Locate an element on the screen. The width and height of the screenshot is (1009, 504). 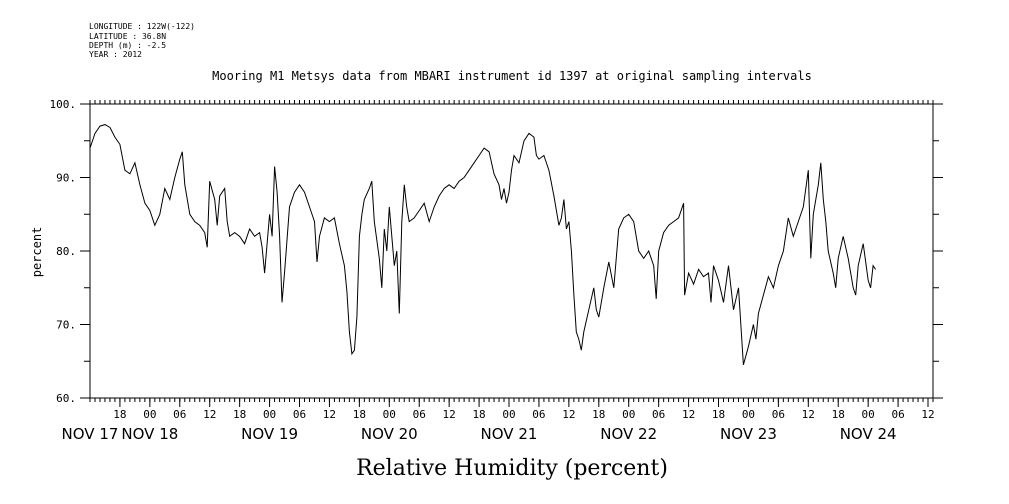
x-day-label: NOV 18 is located at coordinates (149, 434).